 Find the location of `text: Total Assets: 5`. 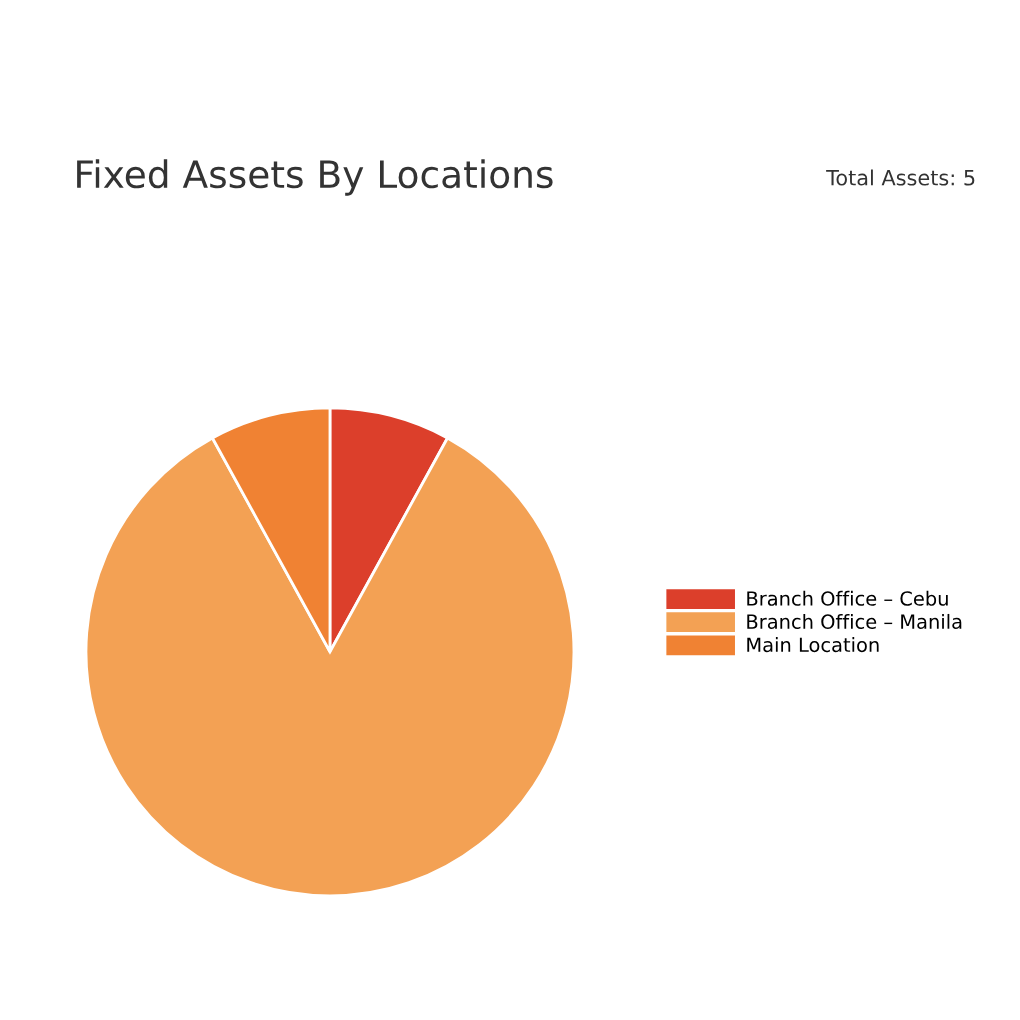

text: Total Assets: 5 is located at coordinates (900, 177).